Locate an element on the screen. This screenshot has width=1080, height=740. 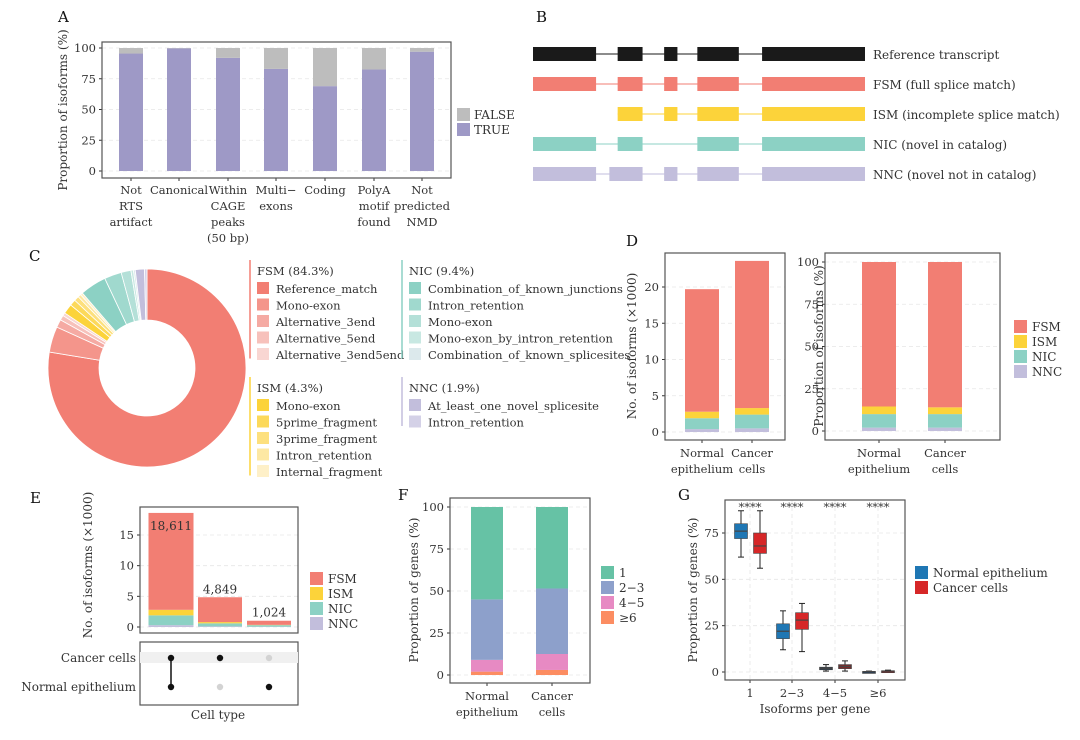
legend-swatch-false is located at coordinates (463, 114).